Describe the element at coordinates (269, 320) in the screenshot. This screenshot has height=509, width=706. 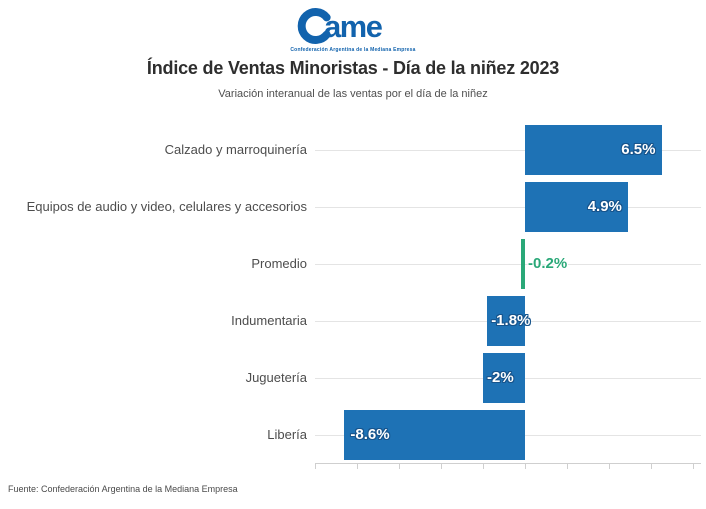
I see `category-label: Indumentaria` at that location.